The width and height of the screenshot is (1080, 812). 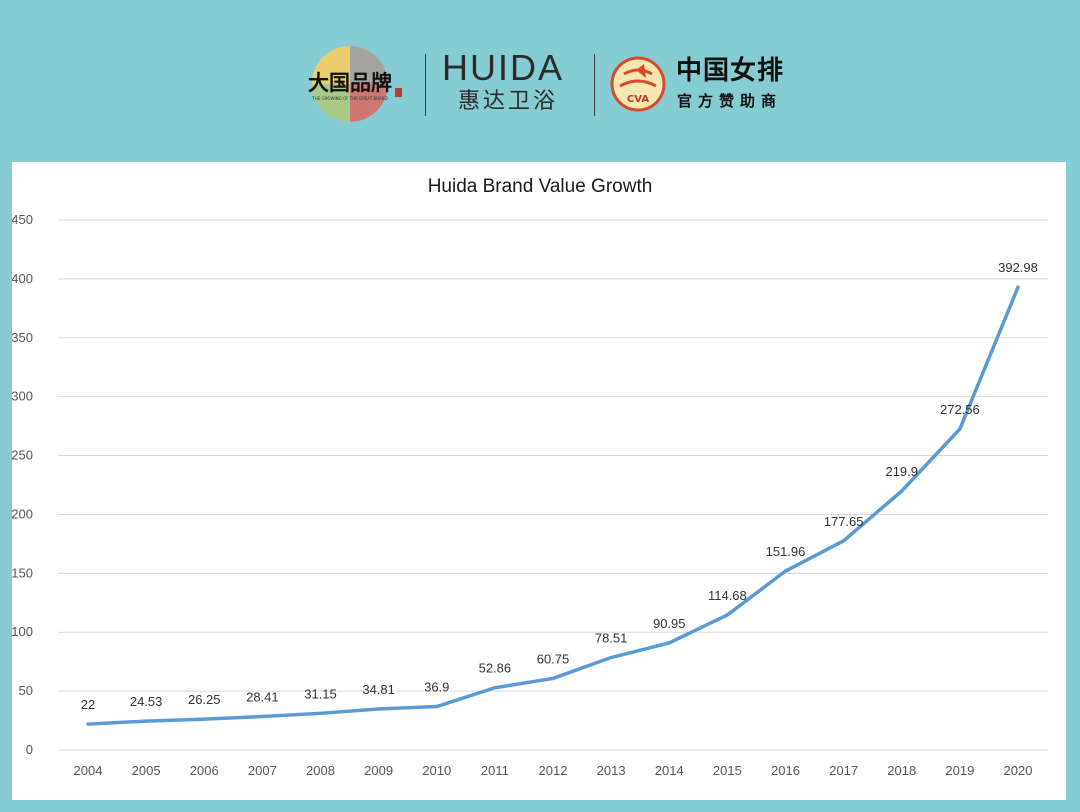 What do you see at coordinates (29, 749) in the screenshot?
I see `y-tick-label: 0` at bounding box center [29, 749].